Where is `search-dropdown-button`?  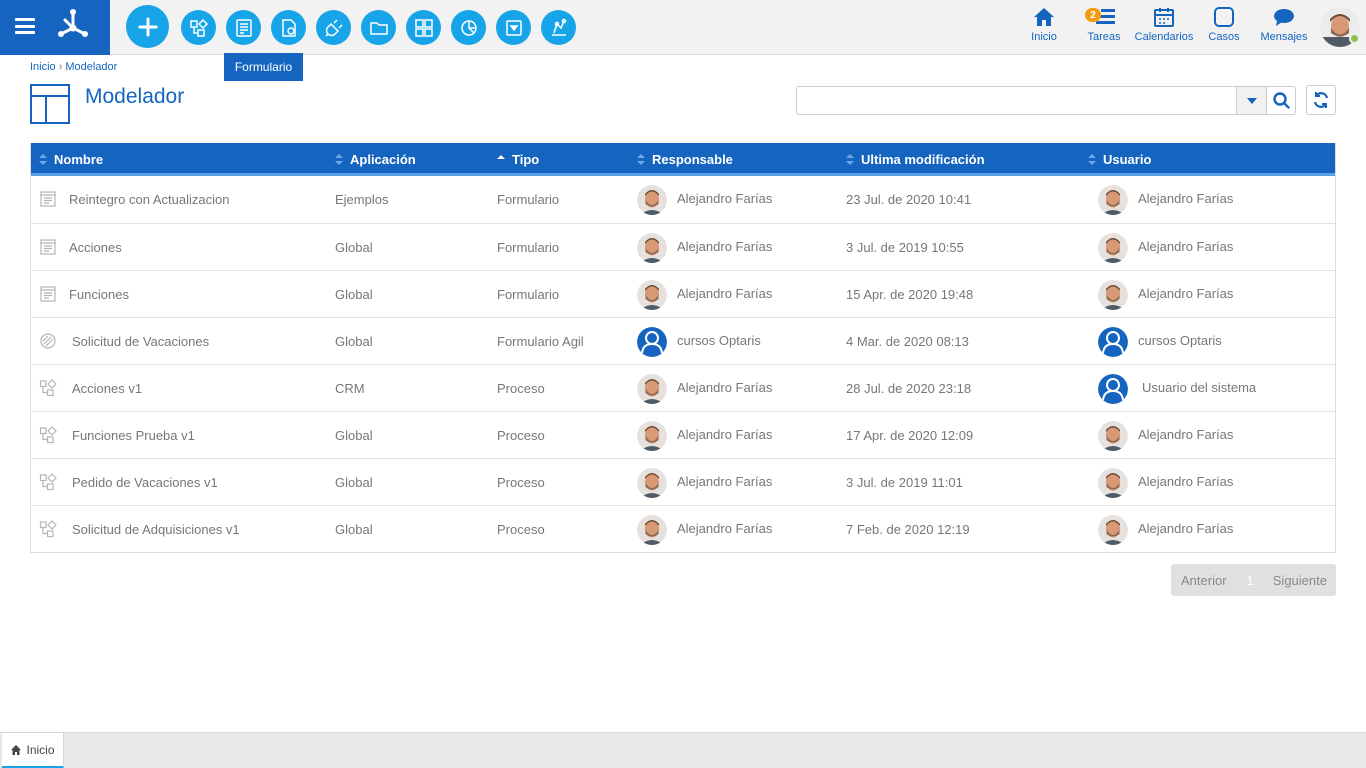 search-dropdown-button is located at coordinates (1251, 100).